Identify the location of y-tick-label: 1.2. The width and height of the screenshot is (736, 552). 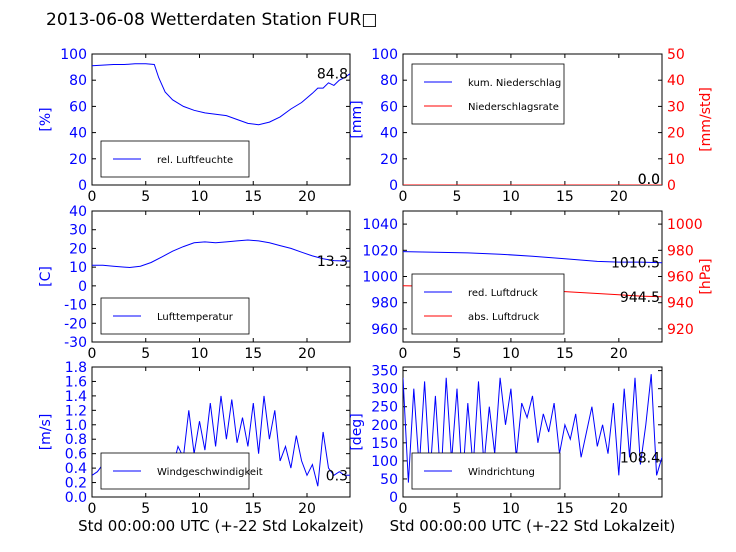
(76, 411).